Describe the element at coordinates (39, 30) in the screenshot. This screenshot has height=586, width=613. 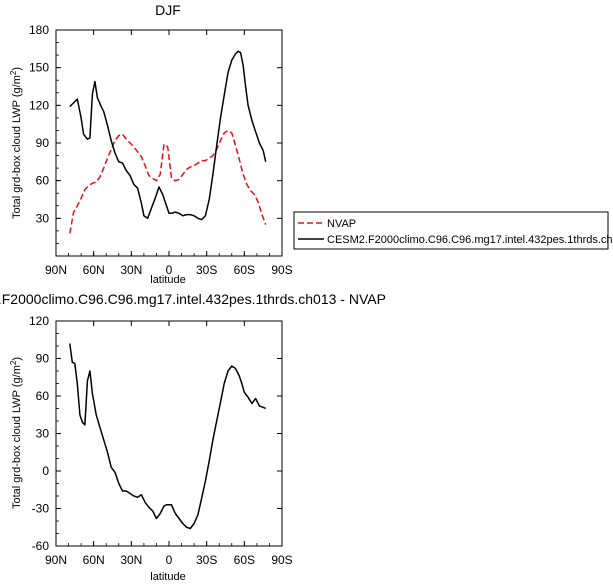
I see `y-tick-label: 180` at that location.